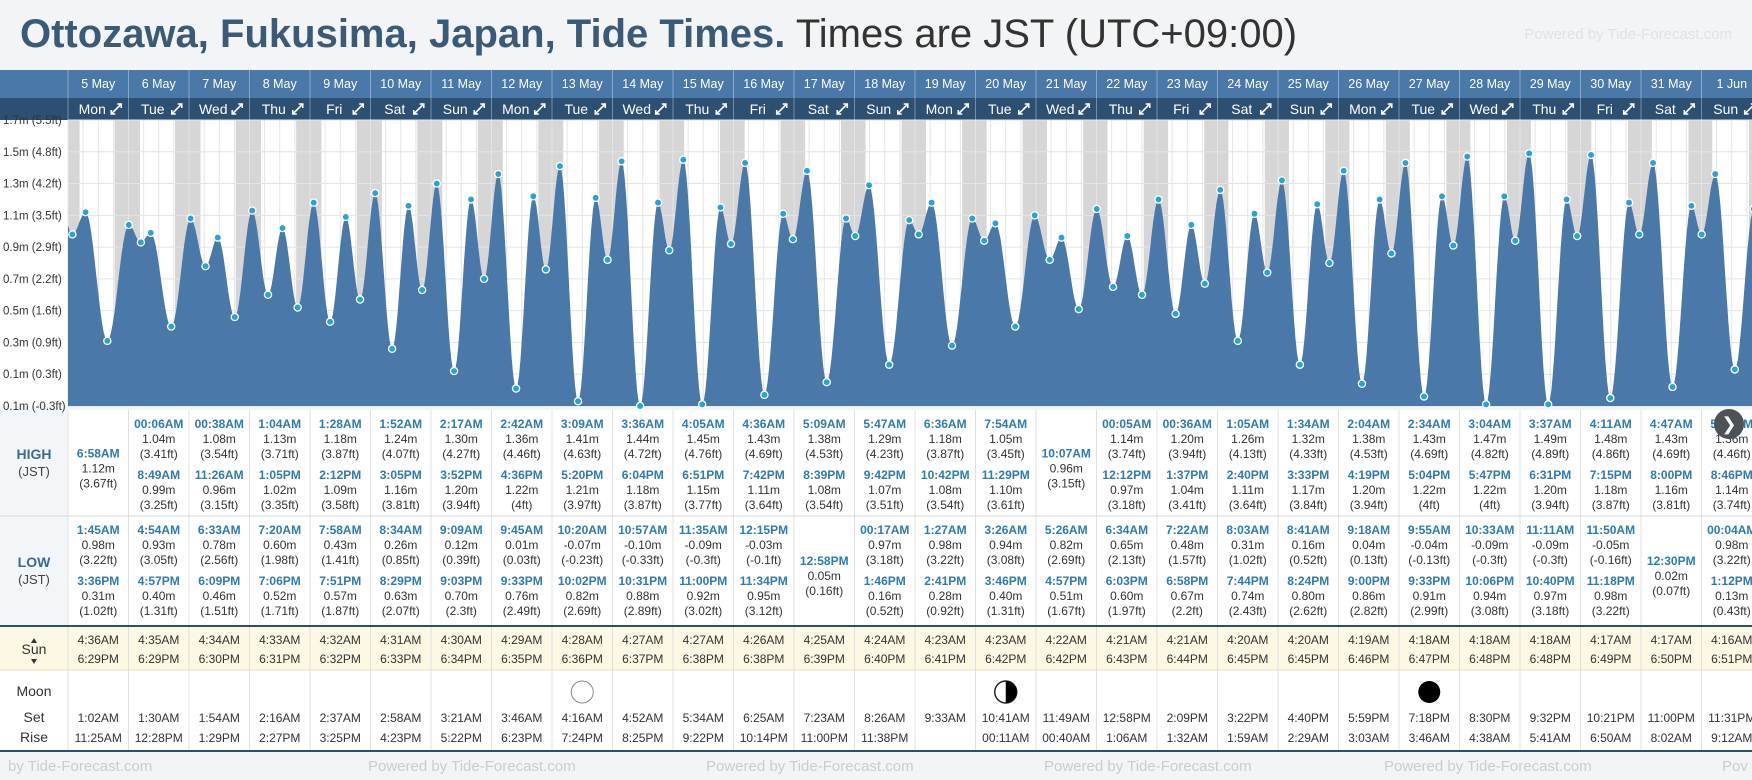 The height and width of the screenshot is (780, 1752). Describe the element at coordinates (521, 738) in the screenshot. I see `moonrise-time: 6:23PM` at that location.